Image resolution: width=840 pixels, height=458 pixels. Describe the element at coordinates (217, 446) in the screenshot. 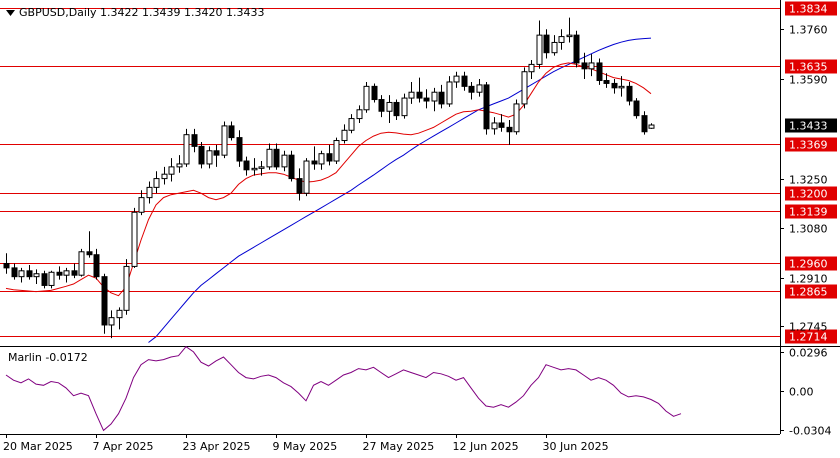

I see `date-label: 23 Apr 2025` at that location.